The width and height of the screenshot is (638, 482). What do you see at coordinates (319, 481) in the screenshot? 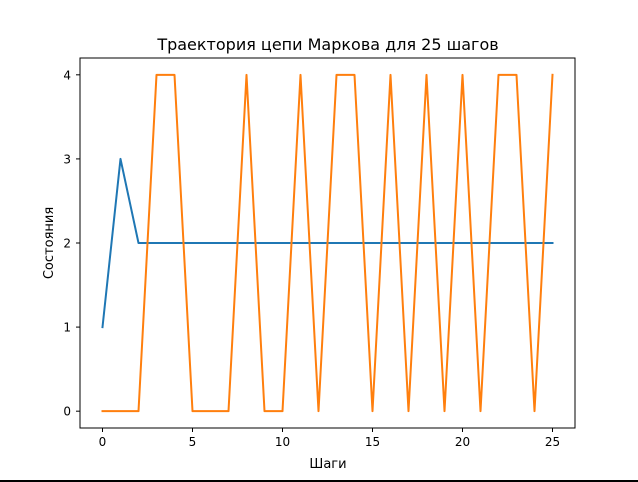
I see `bottom-edge-rule` at bounding box center [319, 481].